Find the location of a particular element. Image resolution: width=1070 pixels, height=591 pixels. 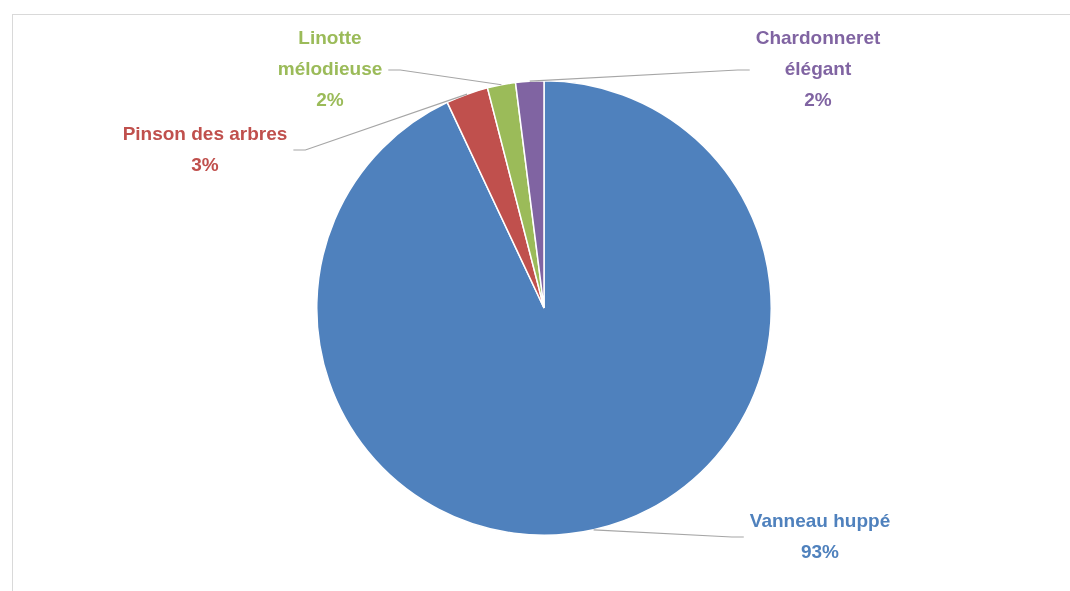

slice-label: Vanneau huppé is located at coordinates (820, 520).